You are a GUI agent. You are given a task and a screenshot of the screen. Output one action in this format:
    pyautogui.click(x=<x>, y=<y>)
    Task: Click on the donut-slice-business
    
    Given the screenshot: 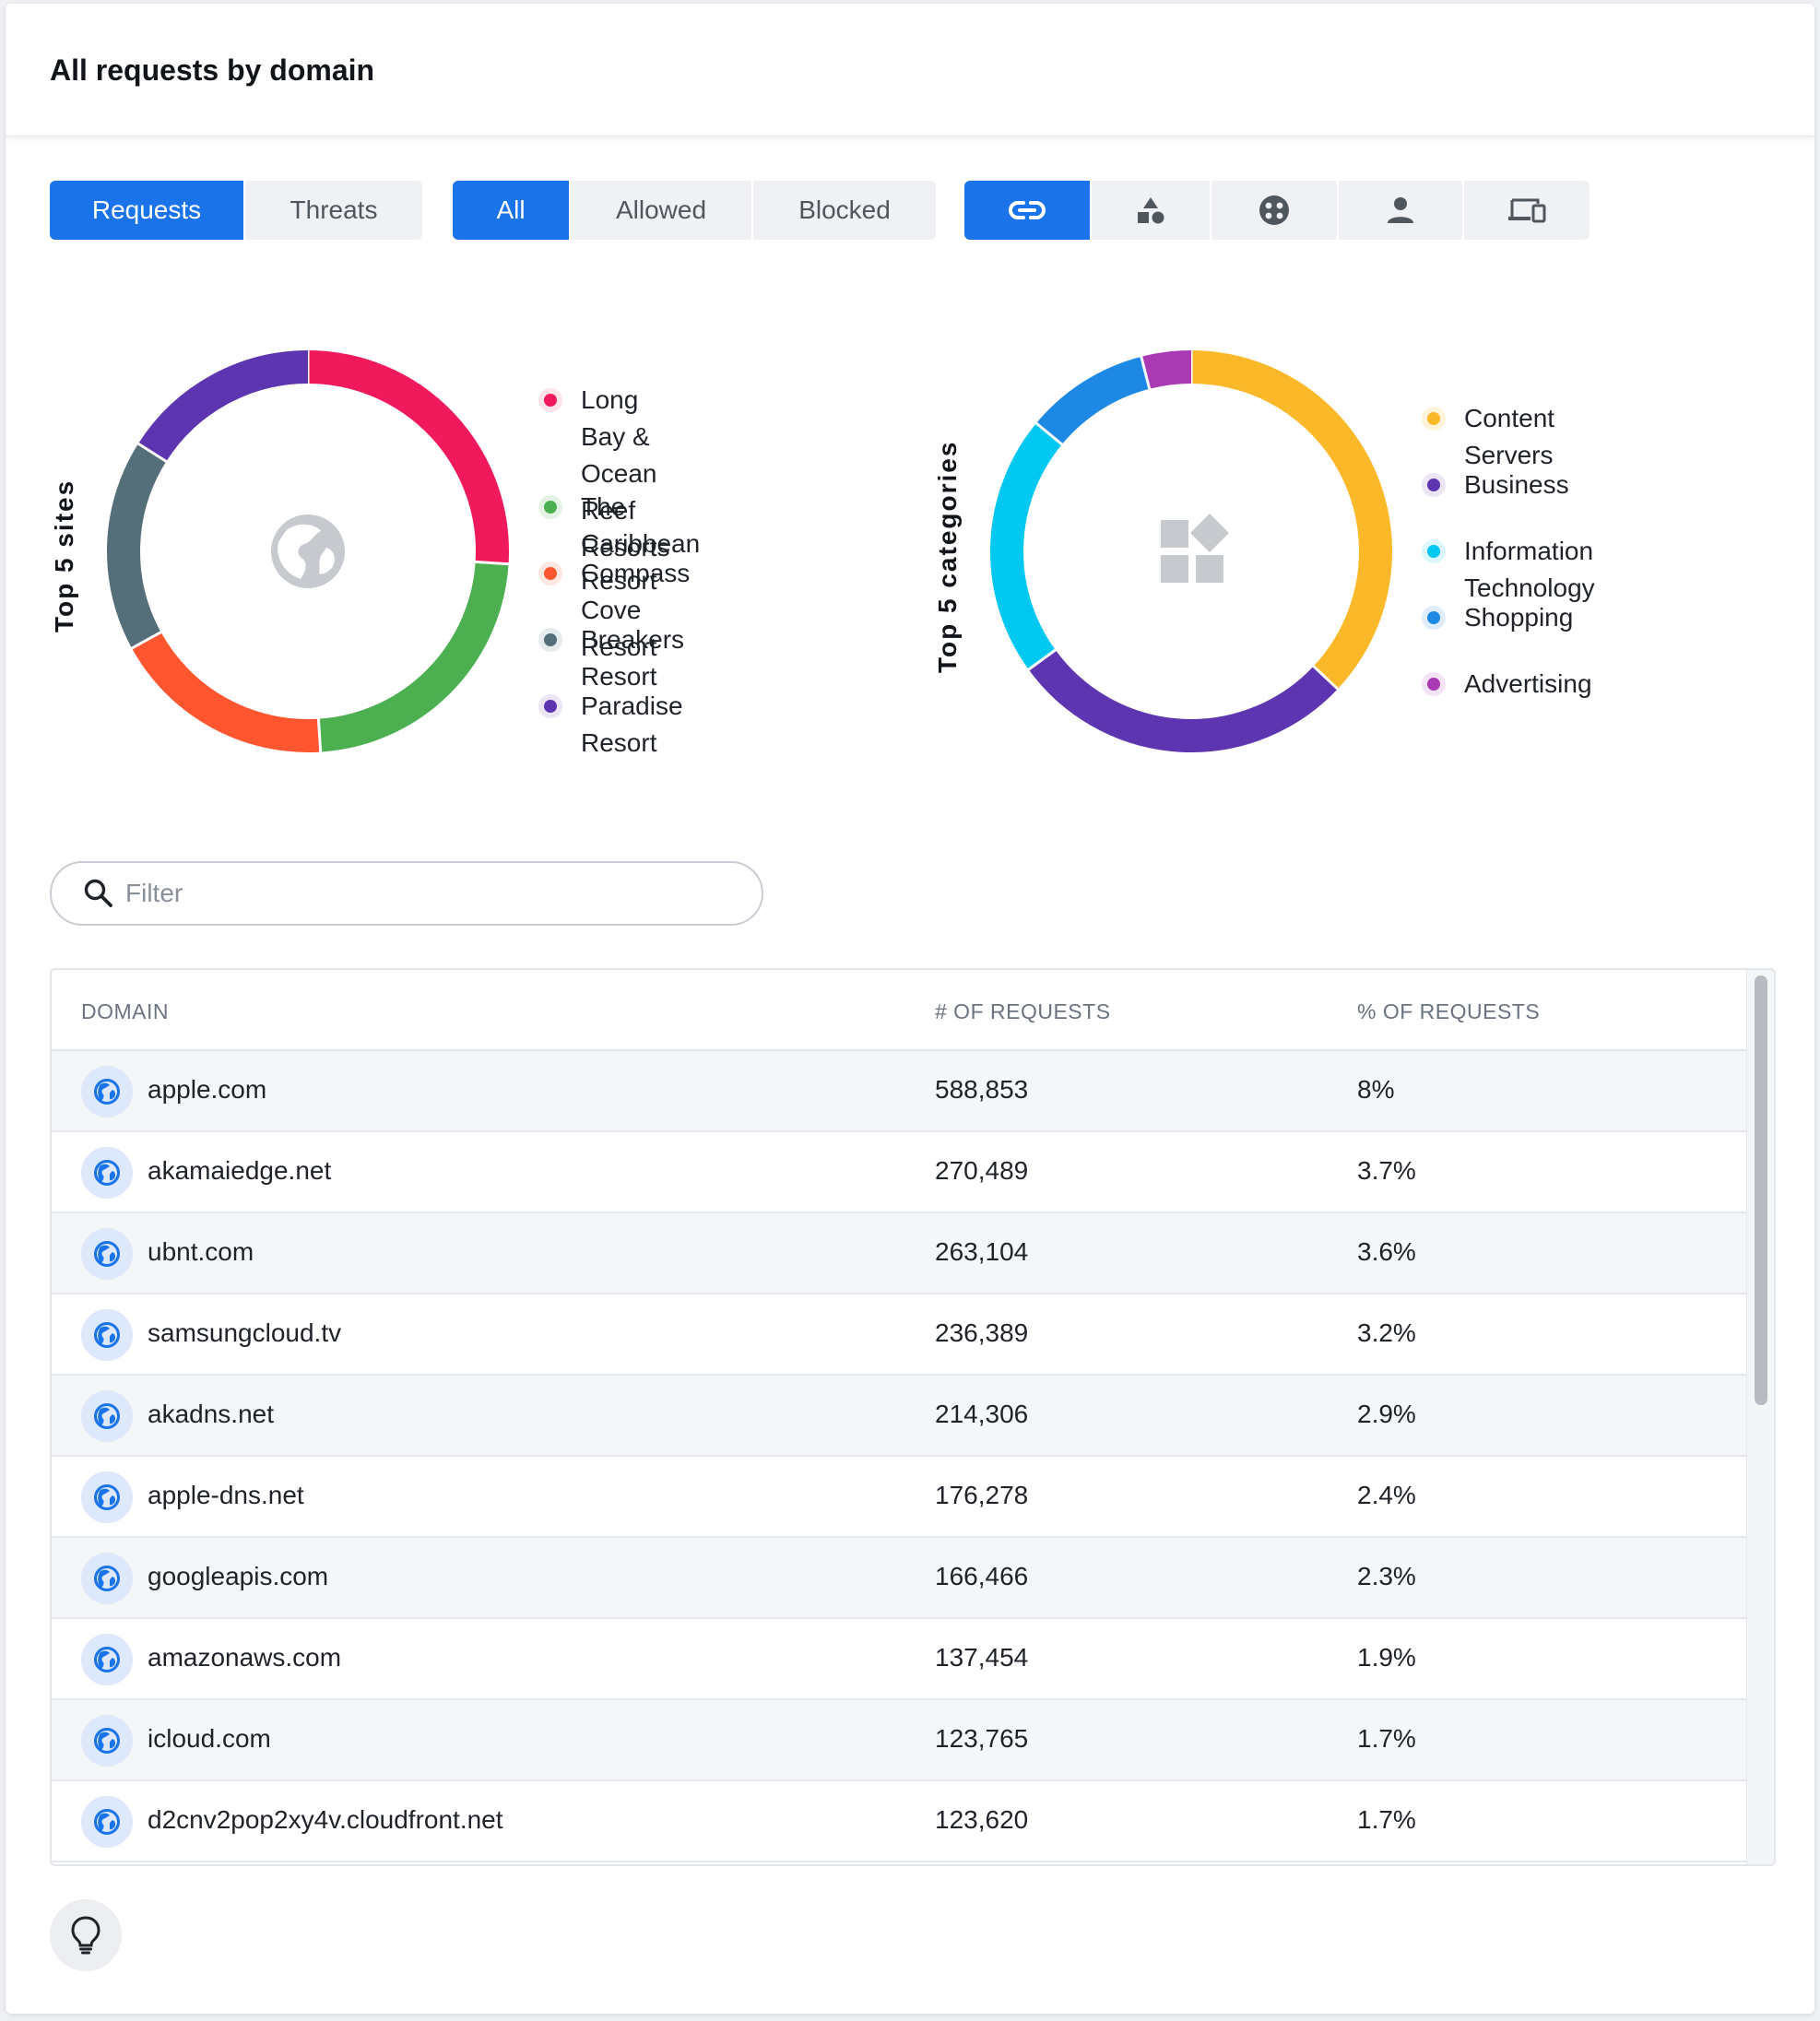 What is the action you would take?
    pyautogui.click(x=1183, y=700)
    